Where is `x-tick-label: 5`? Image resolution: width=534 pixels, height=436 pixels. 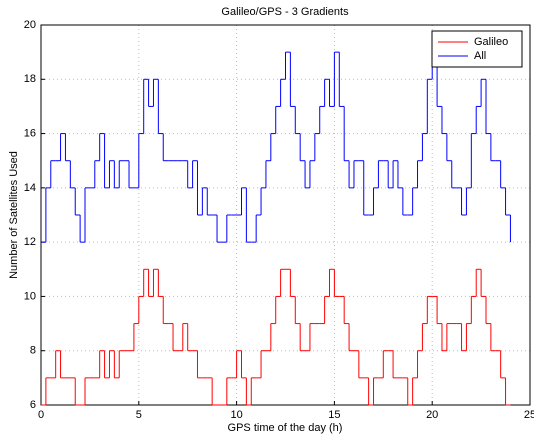
x-tick-label: 5 is located at coordinates (139, 415).